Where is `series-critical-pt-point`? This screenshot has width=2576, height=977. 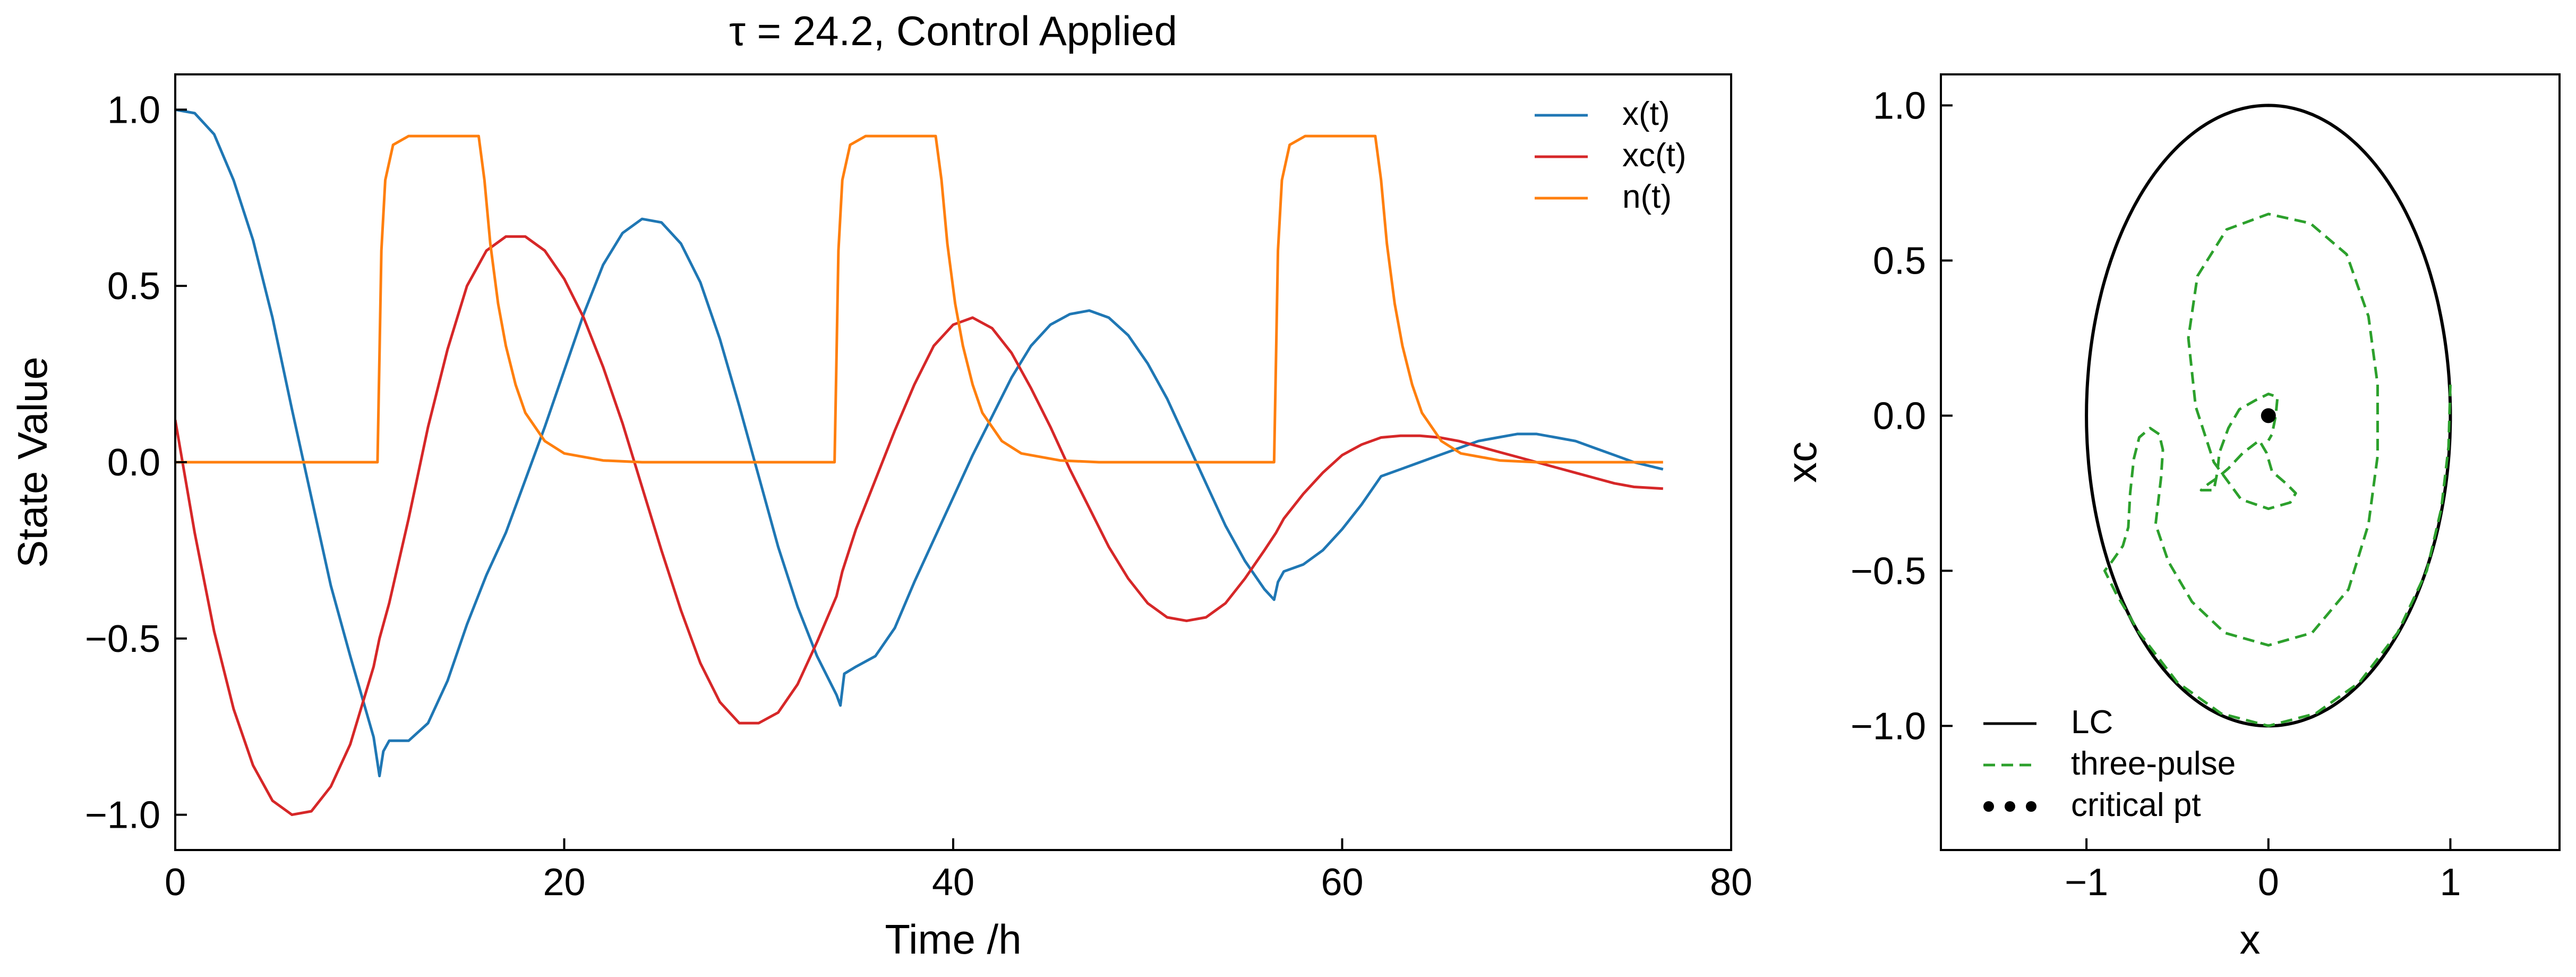 series-critical-pt-point is located at coordinates (2268, 415).